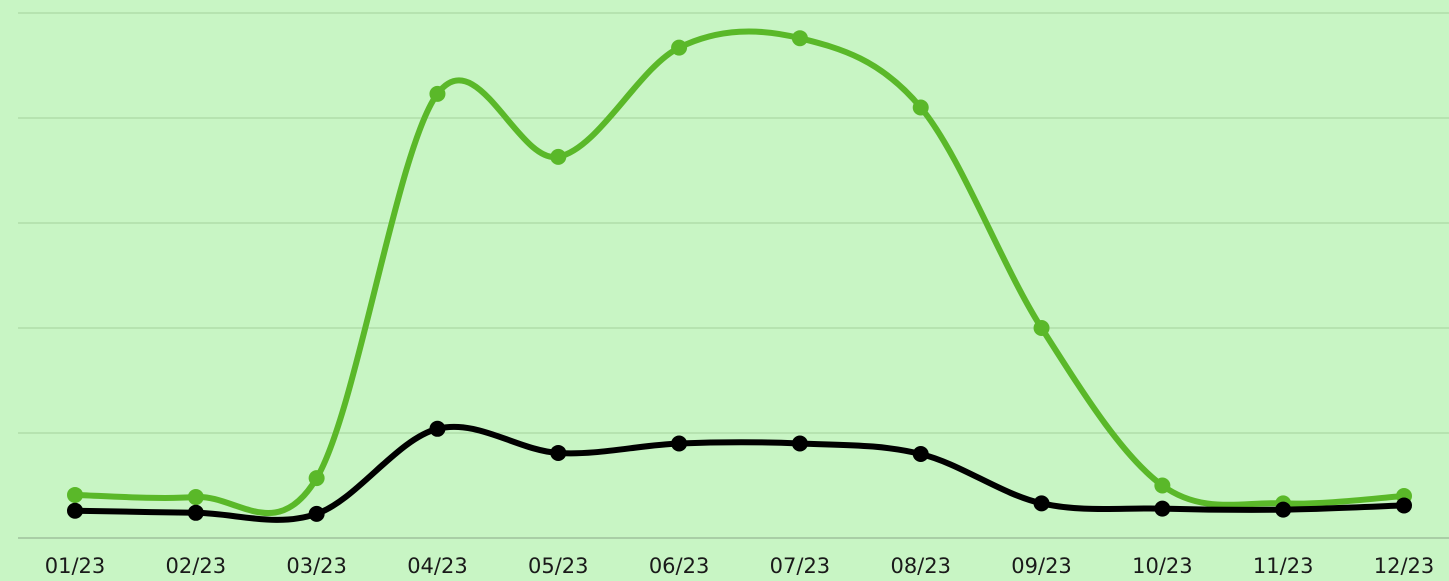 This screenshot has height=581, width=1449. I want to click on x-tick-label: 08/23, so click(920, 566).